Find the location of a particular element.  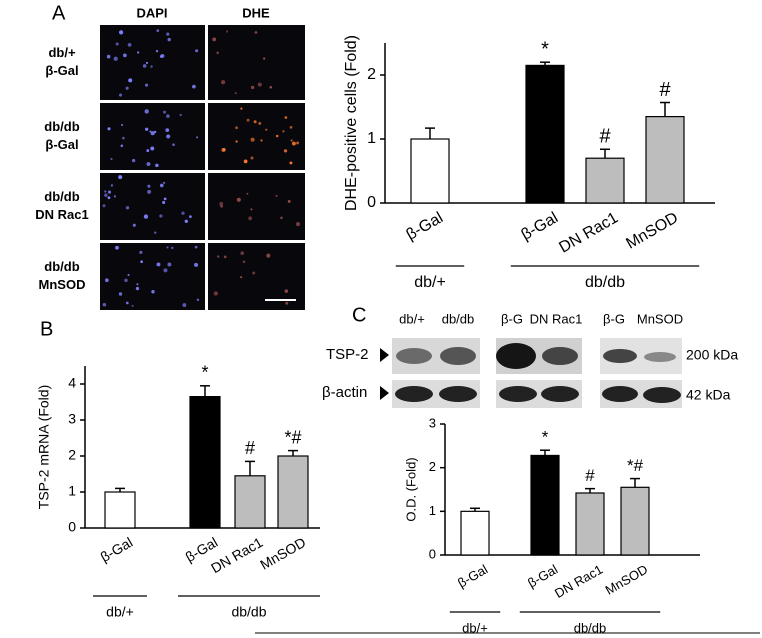

column-header: DAPI is located at coordinates (151, 12).